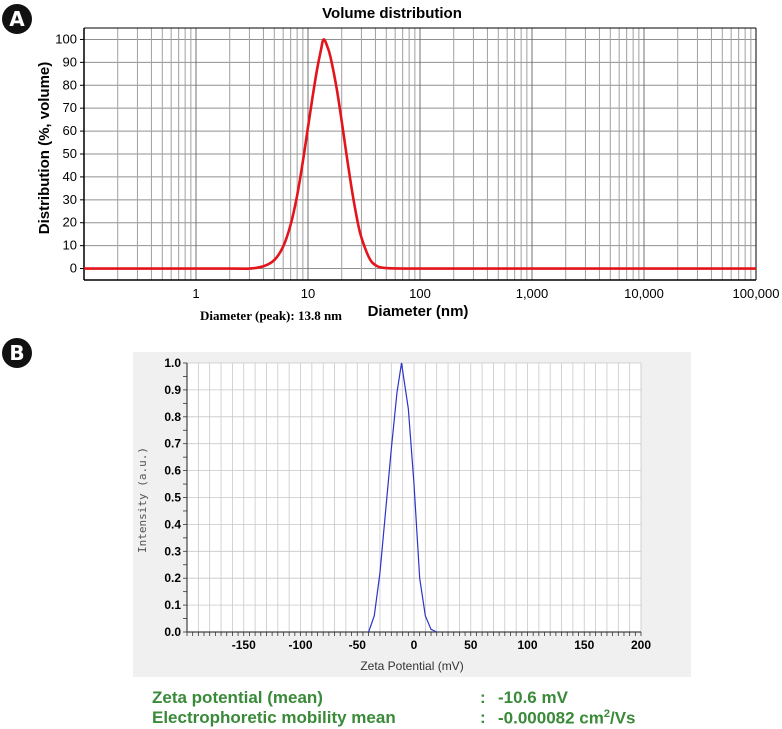 Image resolution: width=782 pixels, height=729 pixels. What do you see at coordinates (471, 645) in the screenshot?
I see `chart-b-x-tick-label: 50` at bounding box center [471, 645].